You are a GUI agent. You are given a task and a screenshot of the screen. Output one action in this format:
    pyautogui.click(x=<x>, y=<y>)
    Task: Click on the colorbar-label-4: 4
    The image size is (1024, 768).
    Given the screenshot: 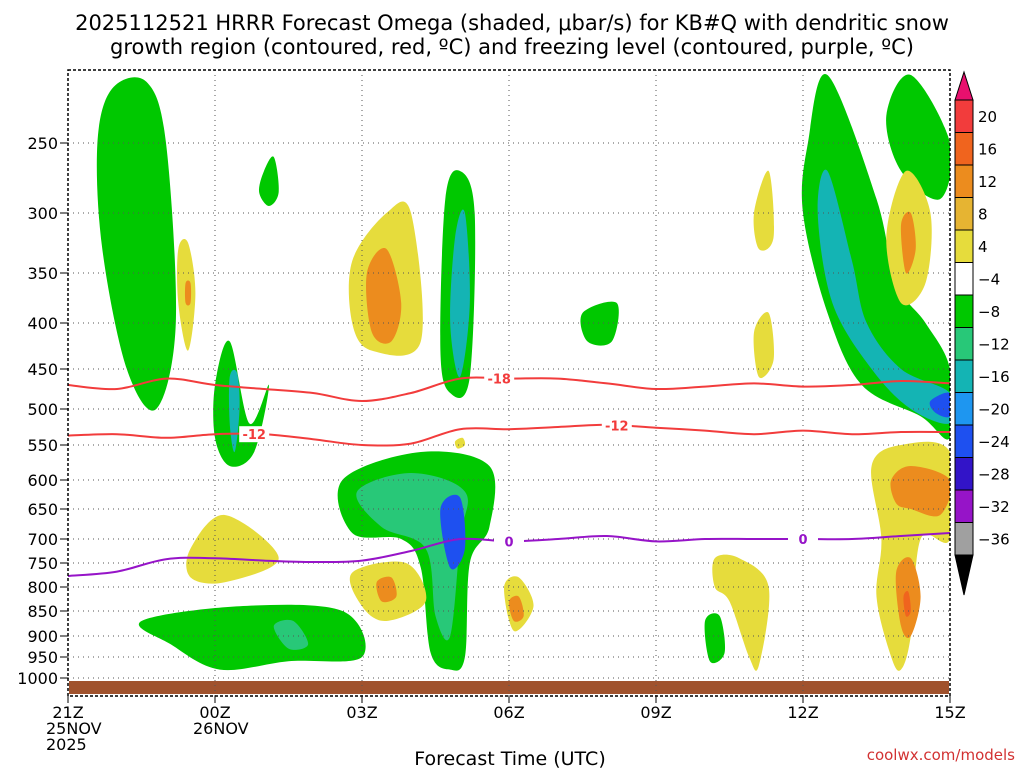 What is the action you would take?
    pyautogui.click(x=983, y=247)
    